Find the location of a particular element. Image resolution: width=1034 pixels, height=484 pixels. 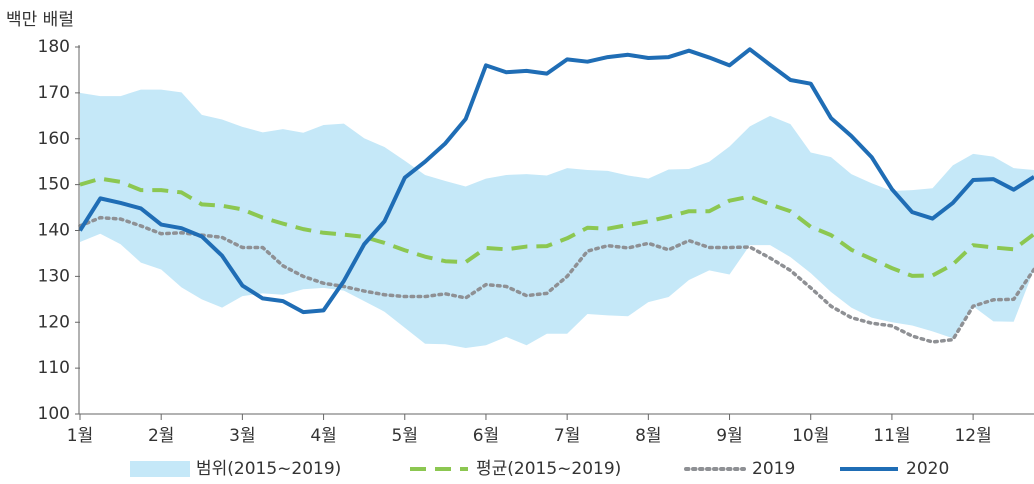

x-tick-label: 7월 is located at coordinates (567, 436).